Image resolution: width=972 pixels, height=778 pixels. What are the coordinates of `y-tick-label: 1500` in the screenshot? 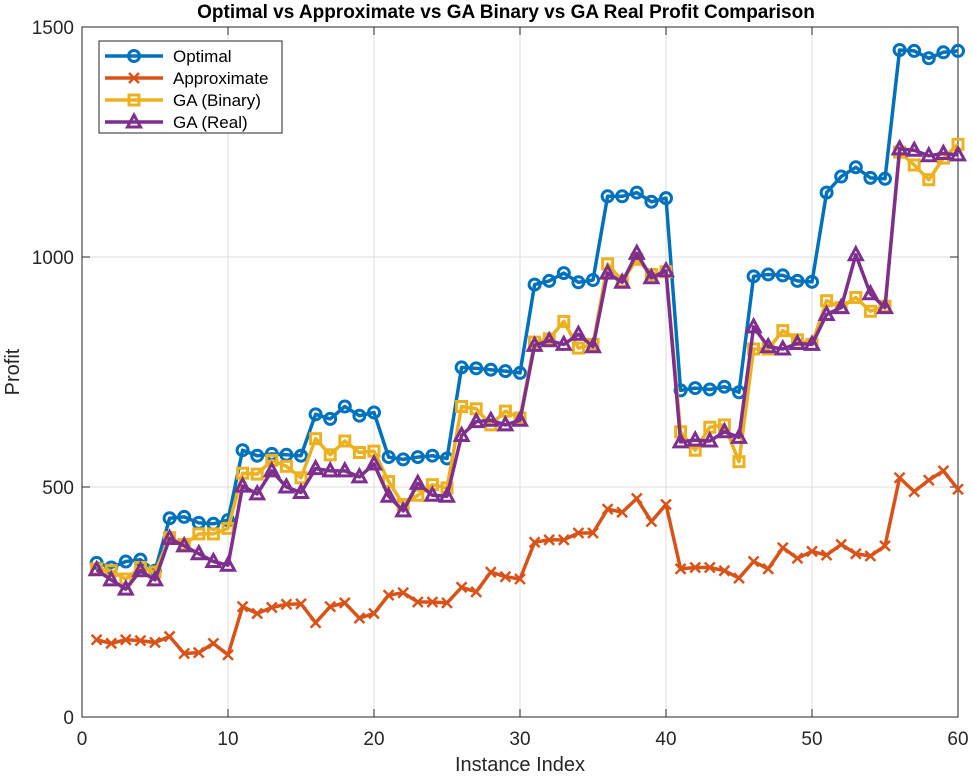 It's located at (53, 28).